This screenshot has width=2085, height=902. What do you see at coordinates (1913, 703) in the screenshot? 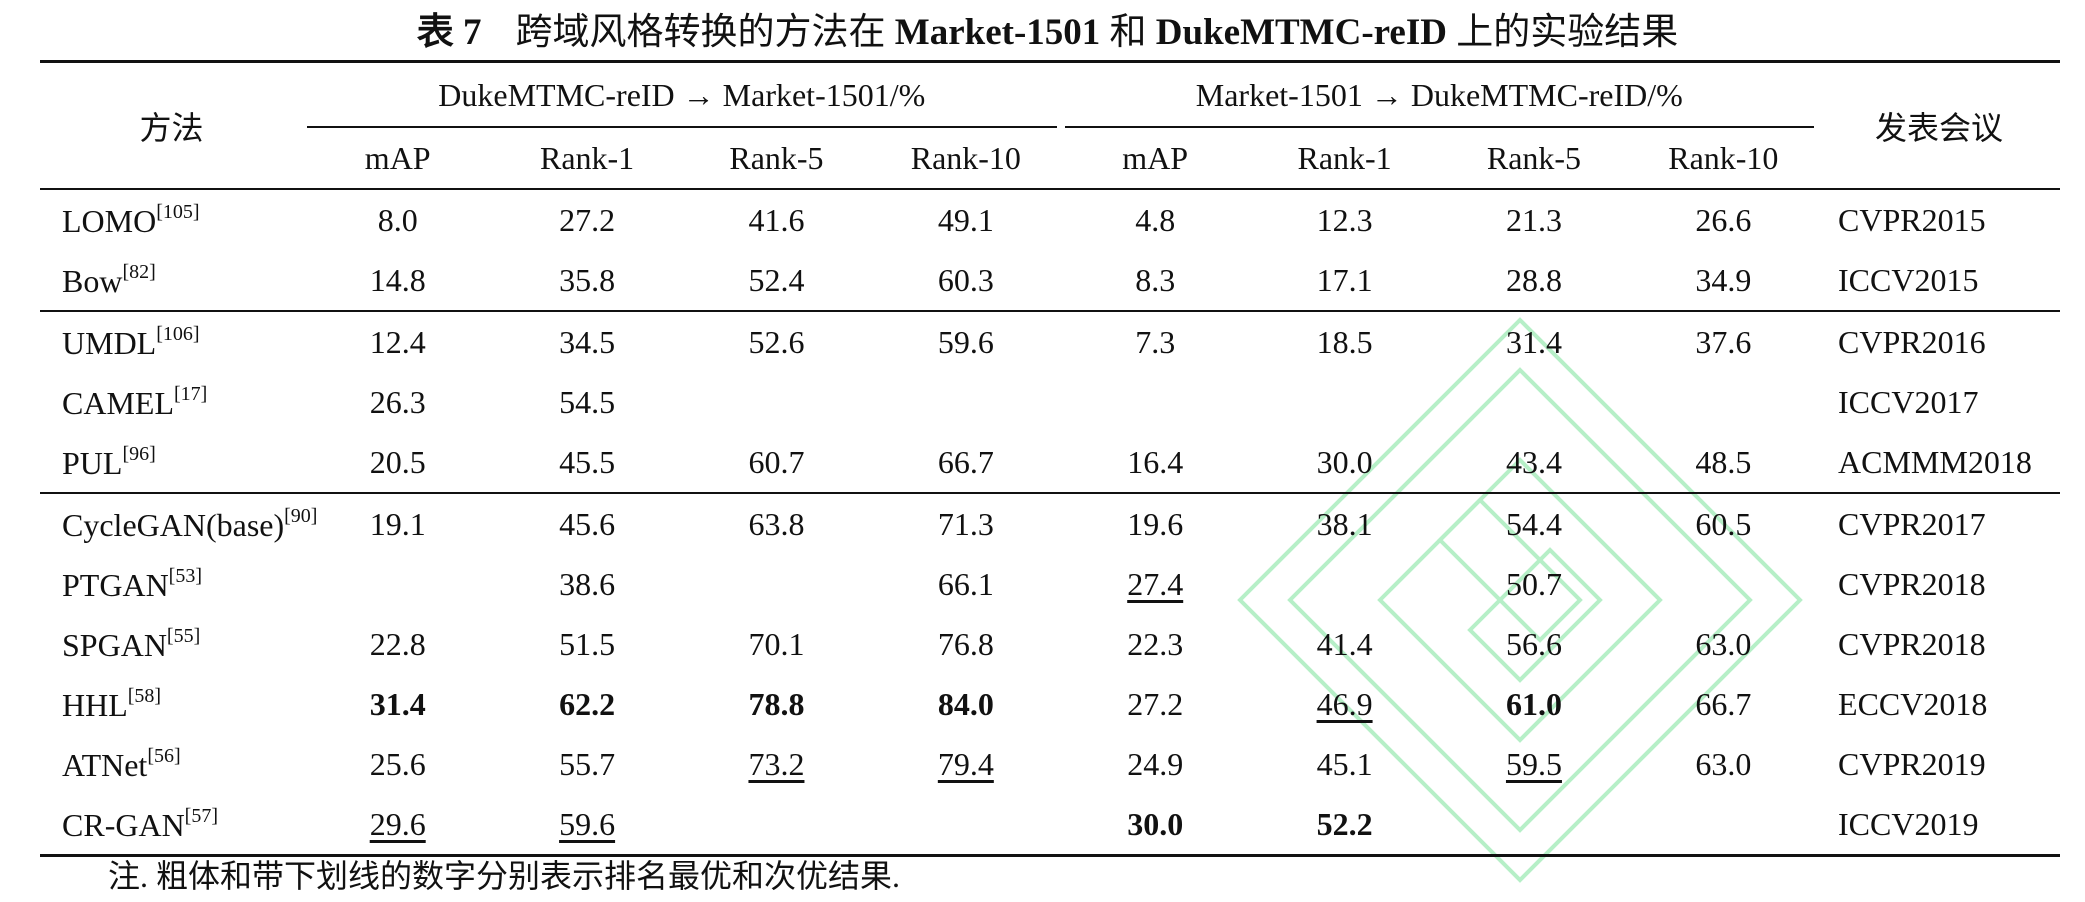
I see `venue: ECCV2018` at bounding box center [1913, 703].